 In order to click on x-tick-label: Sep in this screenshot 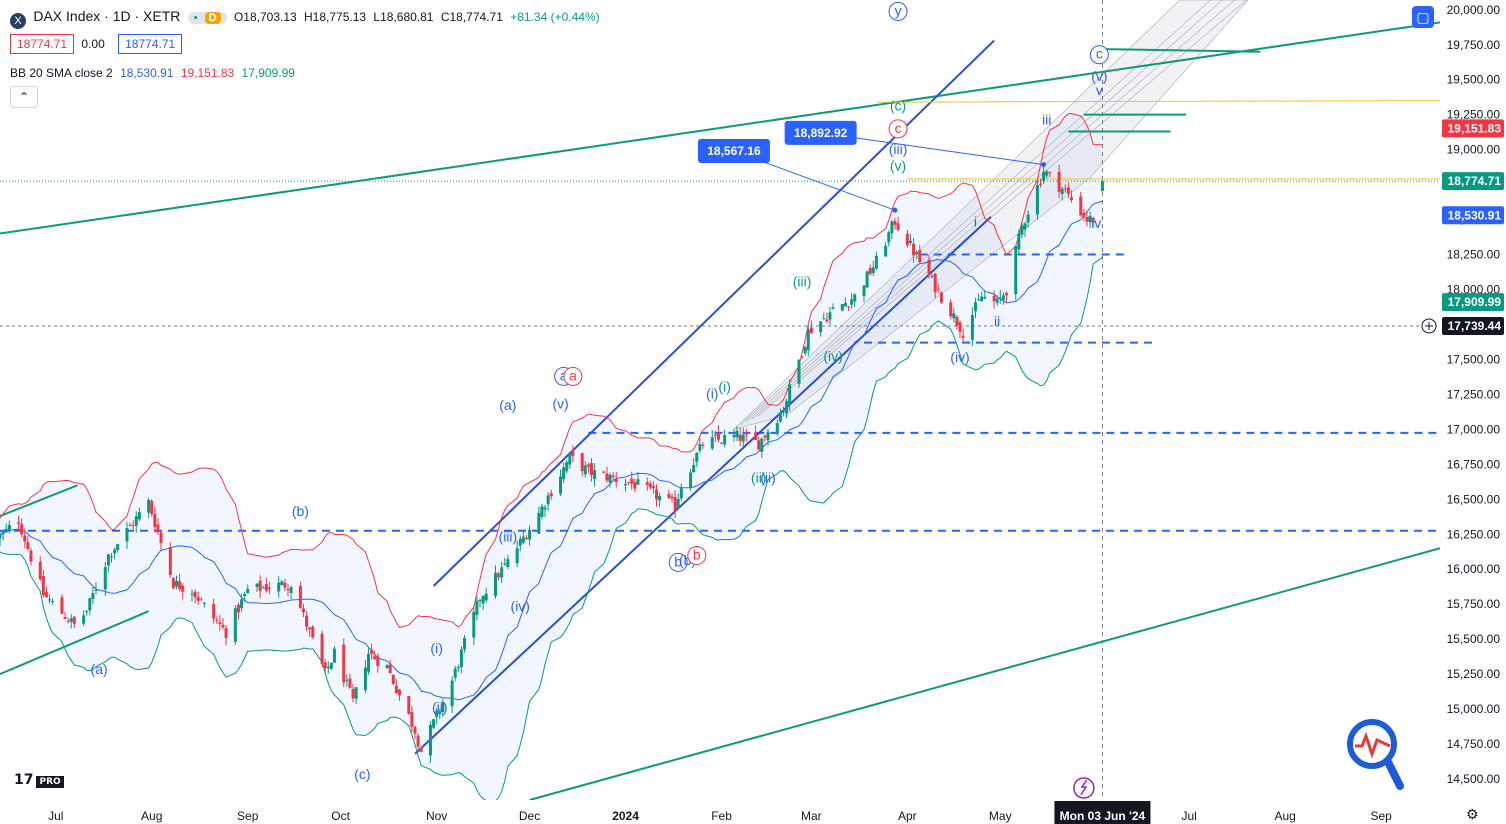, I will do `click(248, 816)`.